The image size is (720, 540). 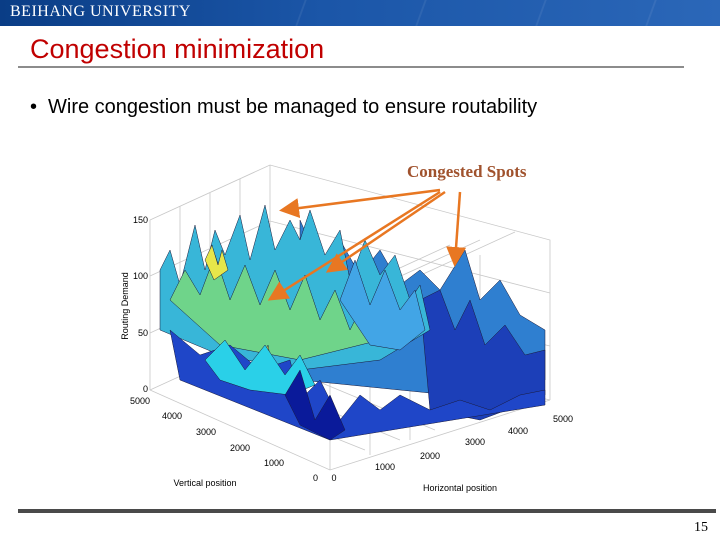 What do you see at coordinates (482, 355) in the screenshot?
I see `surface-right-region` at bounding box center [482, 355].